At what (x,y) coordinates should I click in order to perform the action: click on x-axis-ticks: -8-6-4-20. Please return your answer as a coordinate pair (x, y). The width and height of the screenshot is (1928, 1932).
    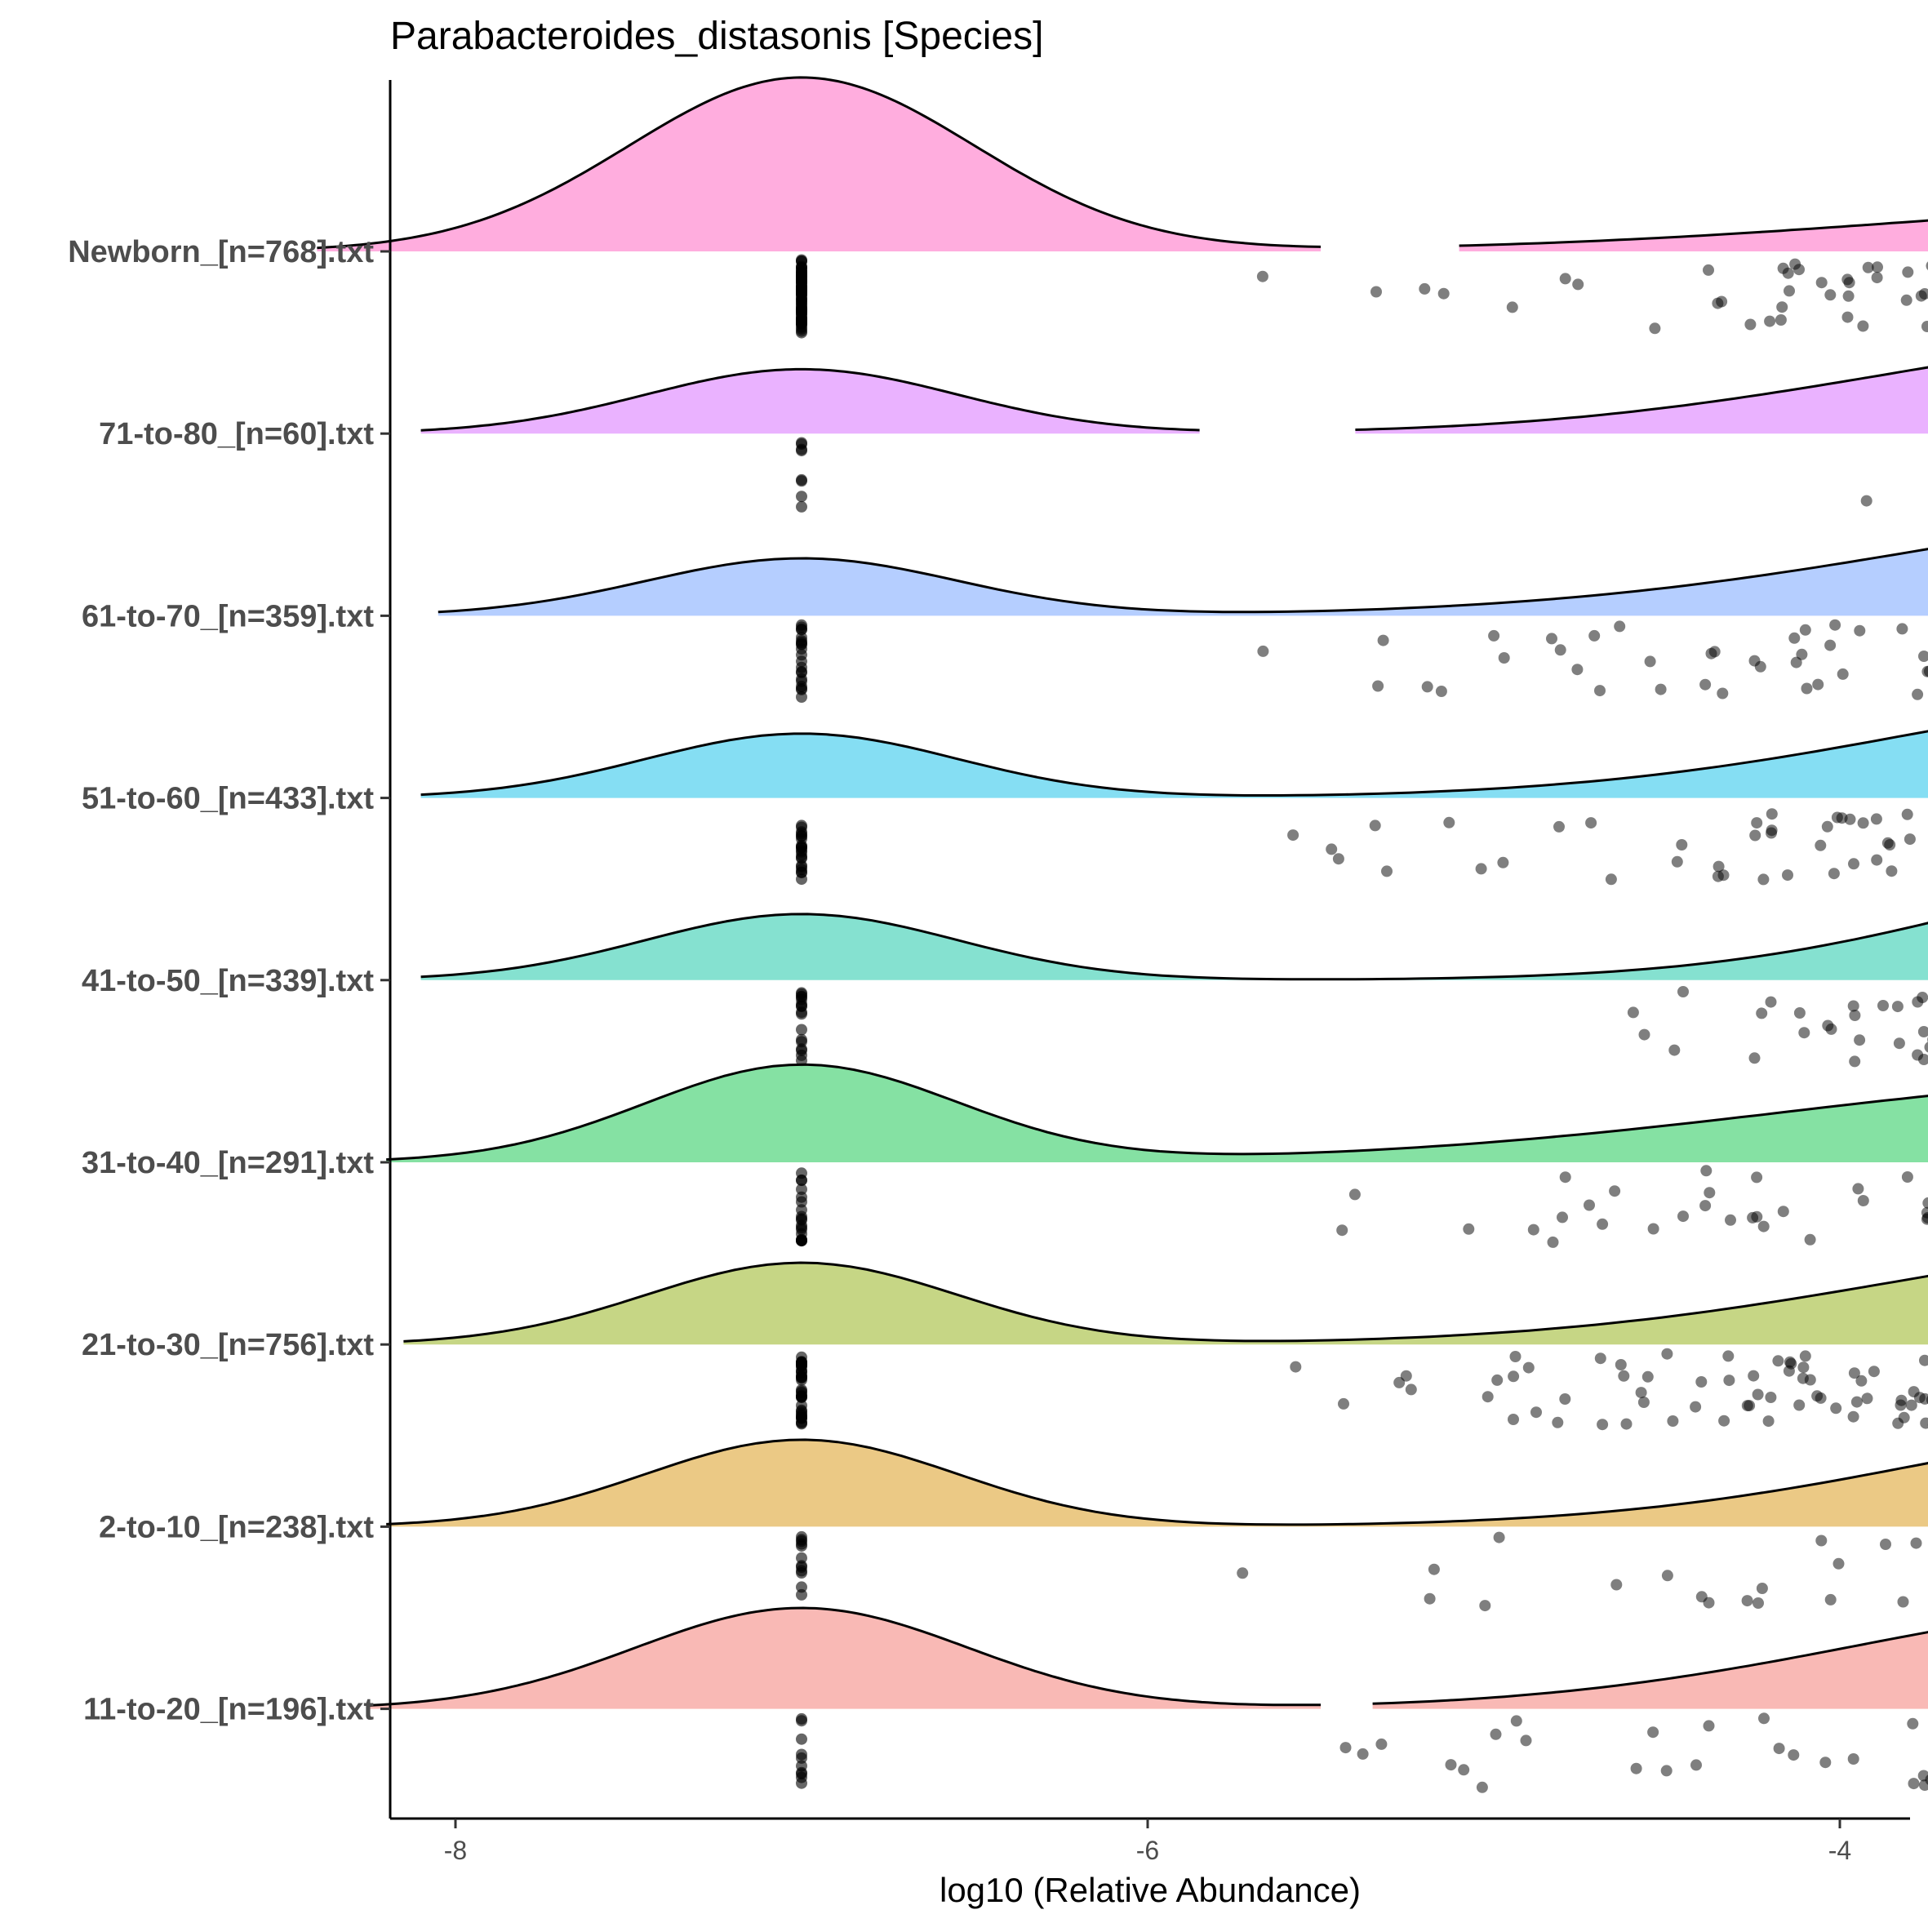
    Looking at the image, I should click on (1186, 1842).